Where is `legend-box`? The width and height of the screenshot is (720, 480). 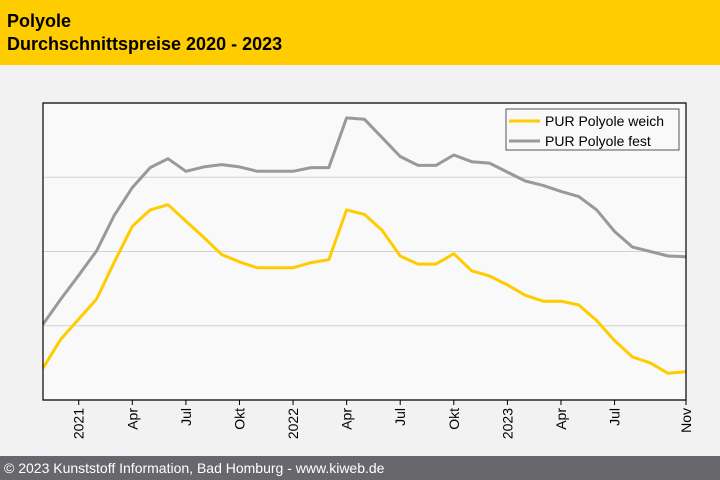
legend-box is located at coordinates (592, 129).